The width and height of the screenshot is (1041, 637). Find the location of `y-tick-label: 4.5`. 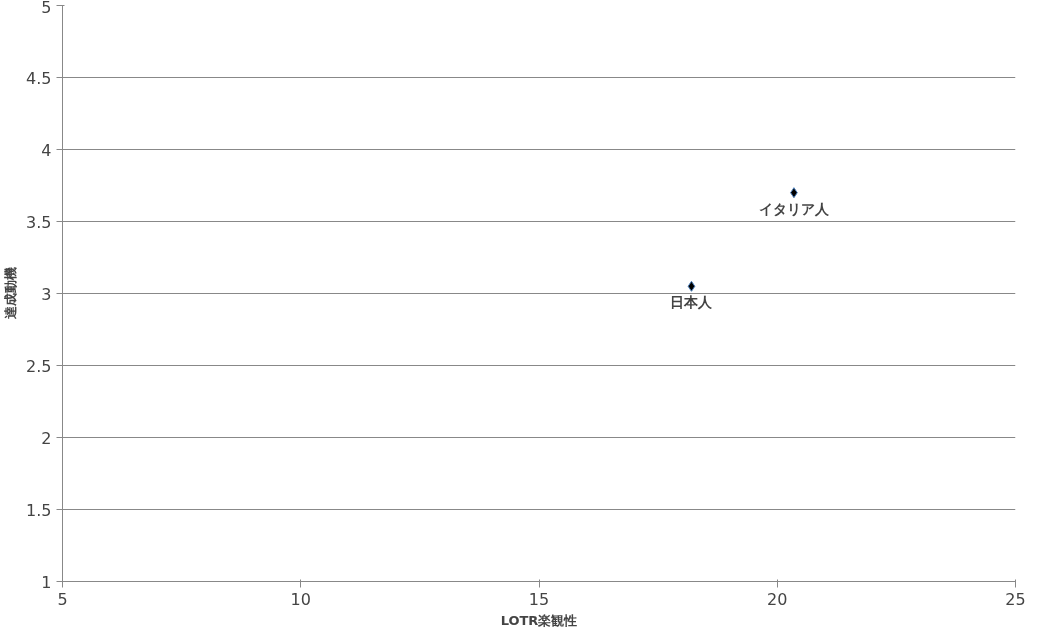

y-tick-label: 4.5 is located at coordinates (39, 78).